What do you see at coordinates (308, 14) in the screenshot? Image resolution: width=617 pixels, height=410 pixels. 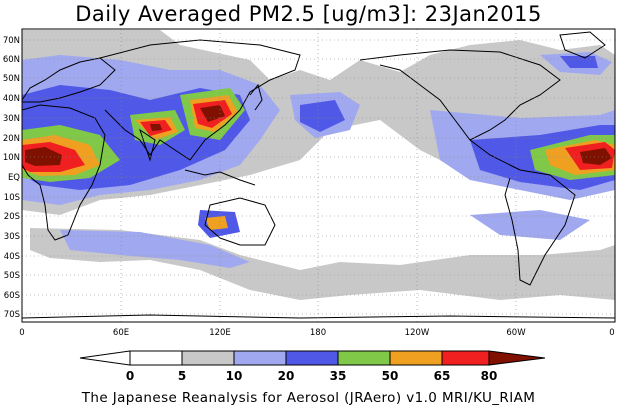 I see `map-title: Daily Averaged PM2.5 [ug/m3]: 23Jan2015` at bounding box center [308, 14].